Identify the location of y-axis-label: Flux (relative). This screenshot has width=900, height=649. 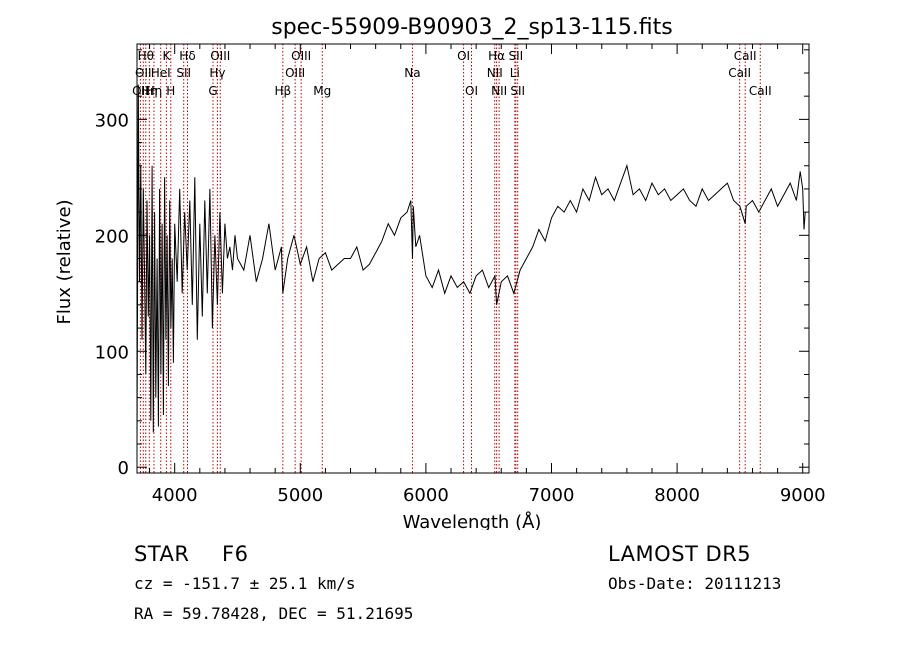
(64, 261).